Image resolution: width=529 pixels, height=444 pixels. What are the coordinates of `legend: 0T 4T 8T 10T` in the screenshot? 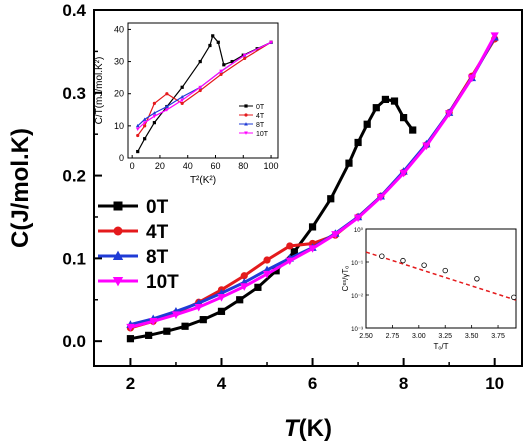 It's located at (138, 245).